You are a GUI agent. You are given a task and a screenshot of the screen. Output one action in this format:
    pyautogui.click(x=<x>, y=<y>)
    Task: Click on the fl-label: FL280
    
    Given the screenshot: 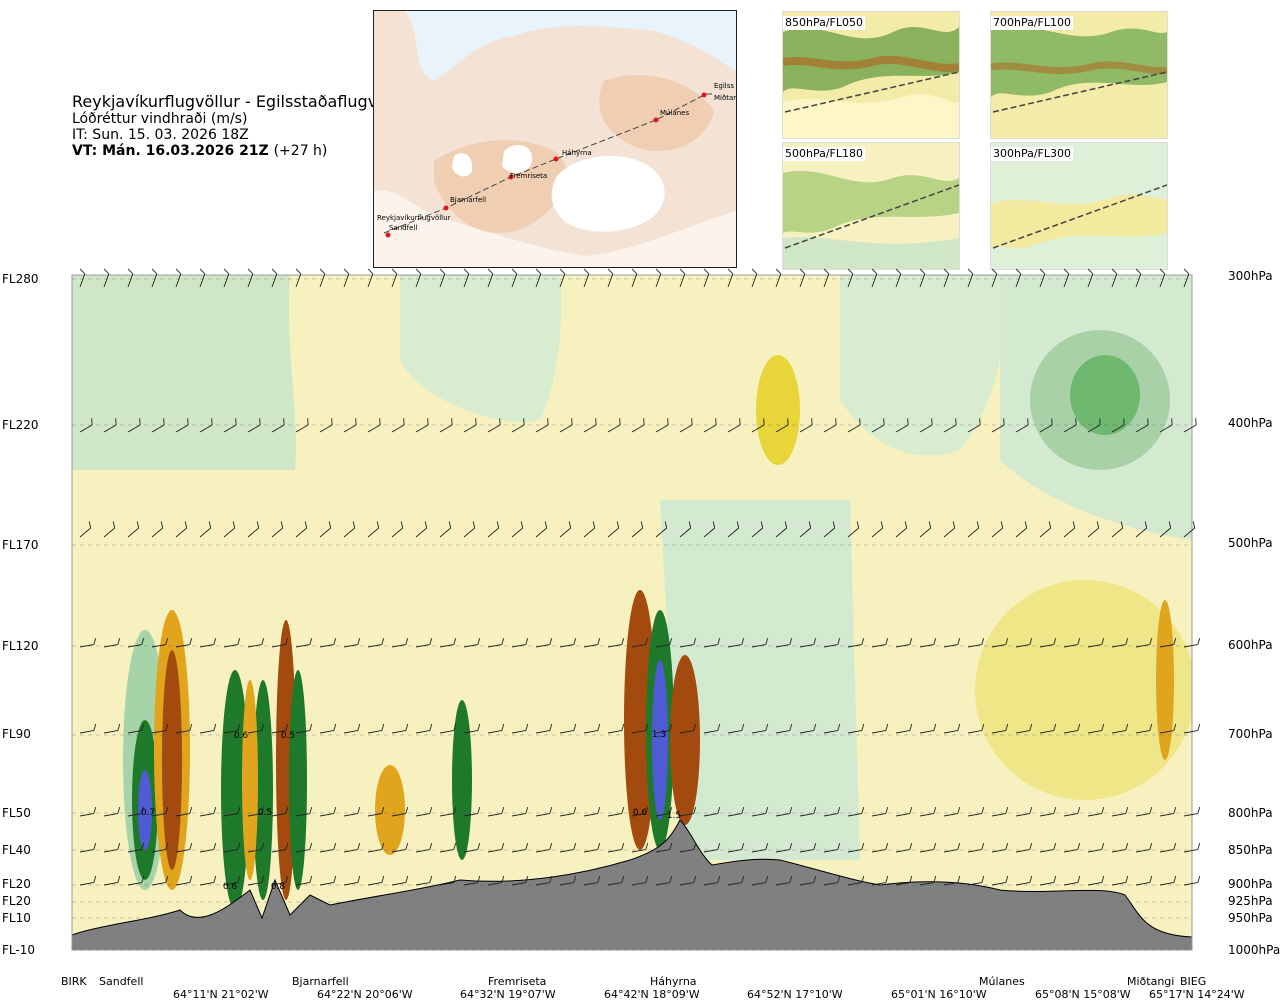 What is the action you would take?
    pyautogui.click(x=20, y=279)
    